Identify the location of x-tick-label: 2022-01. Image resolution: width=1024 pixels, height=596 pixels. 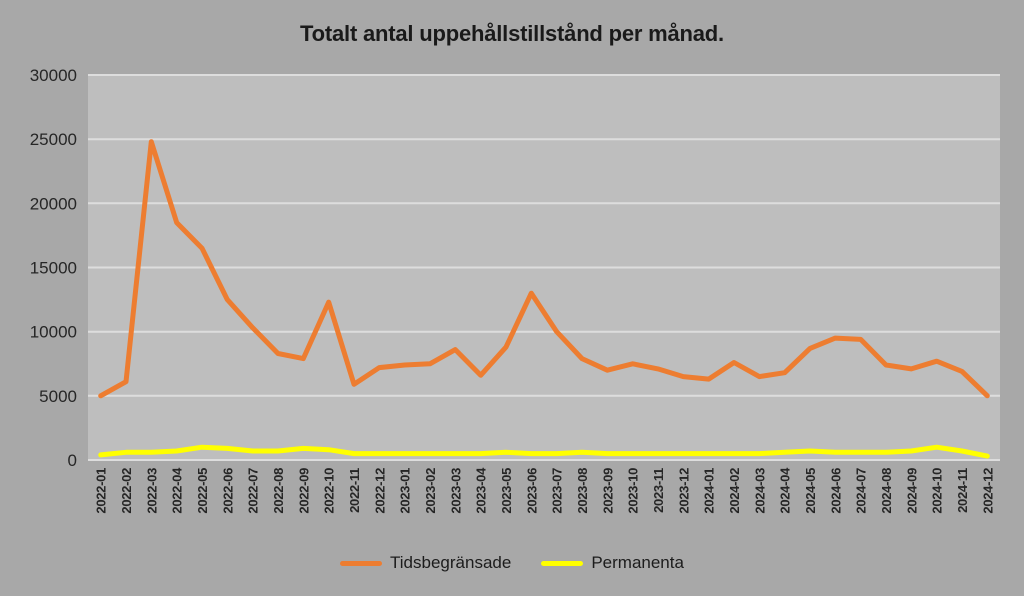
(101, 491).